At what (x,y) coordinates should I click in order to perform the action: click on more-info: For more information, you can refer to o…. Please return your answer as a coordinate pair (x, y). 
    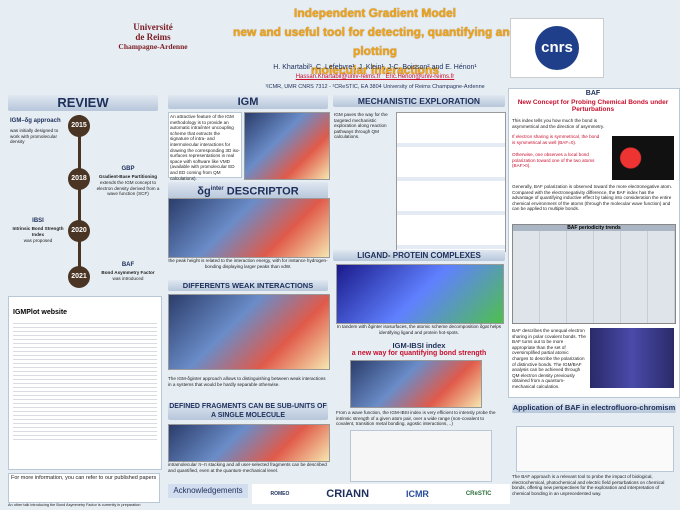
    Looking at the image, I should click on (84, 488).